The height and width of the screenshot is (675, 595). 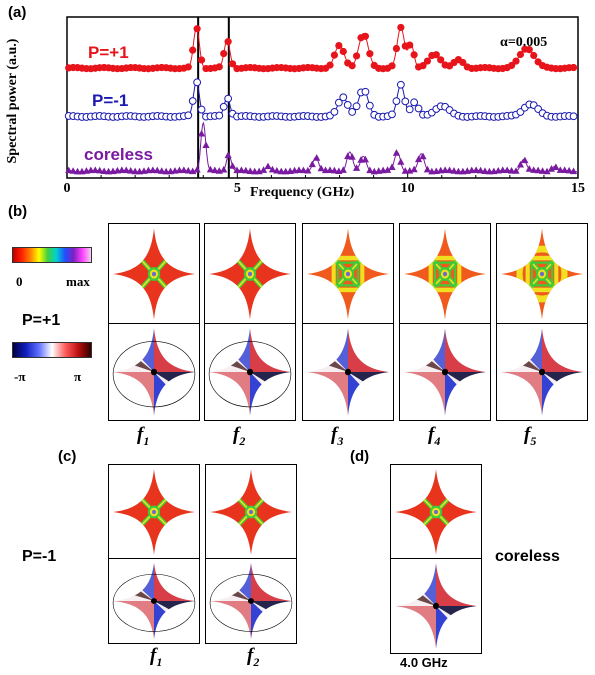 I want to click on phase-map-b-f2, so click(x=250, y=372).